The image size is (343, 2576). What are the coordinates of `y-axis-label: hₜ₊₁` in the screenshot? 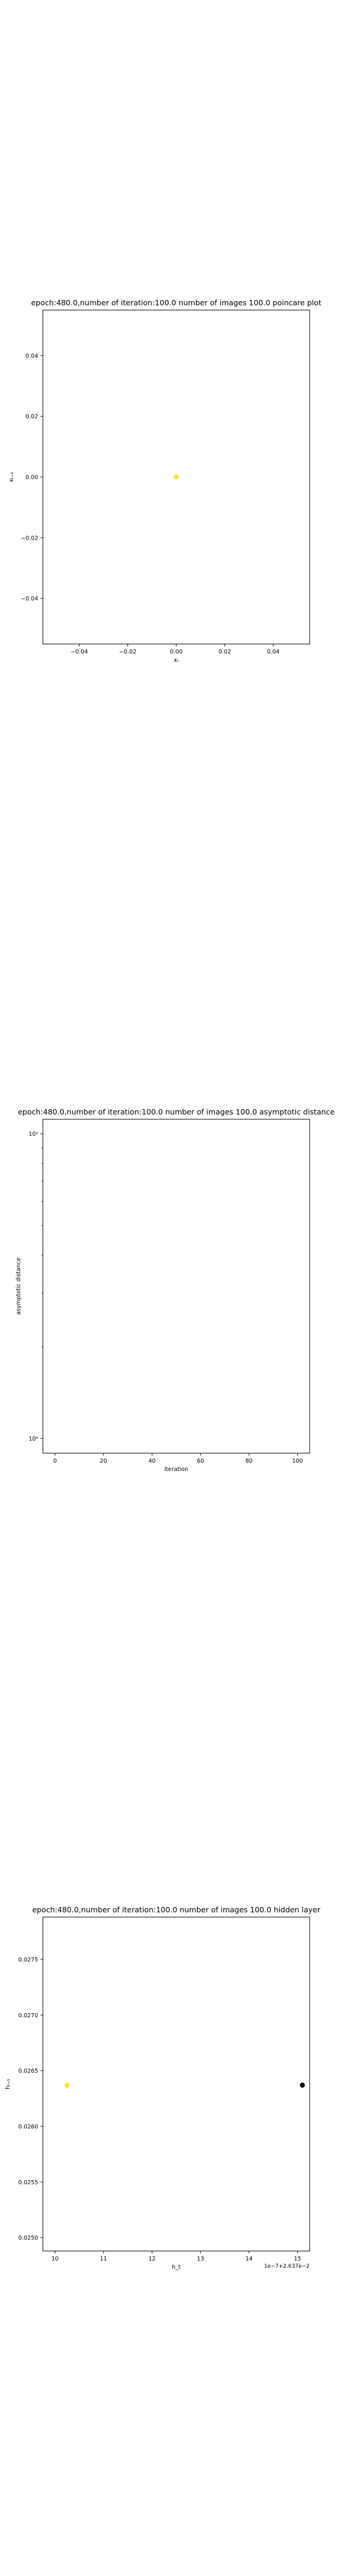 It's located at (8, 2084).